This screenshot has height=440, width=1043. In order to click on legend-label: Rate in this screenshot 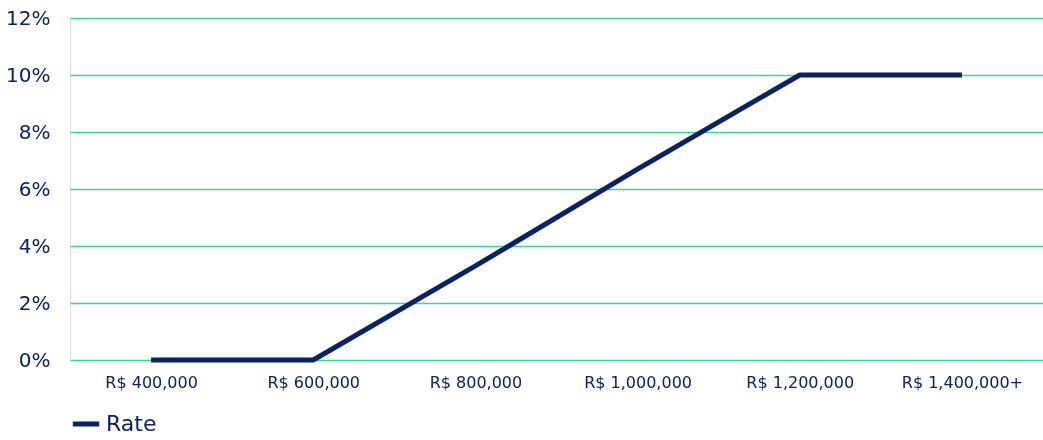, I will do `click(131, 423)`.